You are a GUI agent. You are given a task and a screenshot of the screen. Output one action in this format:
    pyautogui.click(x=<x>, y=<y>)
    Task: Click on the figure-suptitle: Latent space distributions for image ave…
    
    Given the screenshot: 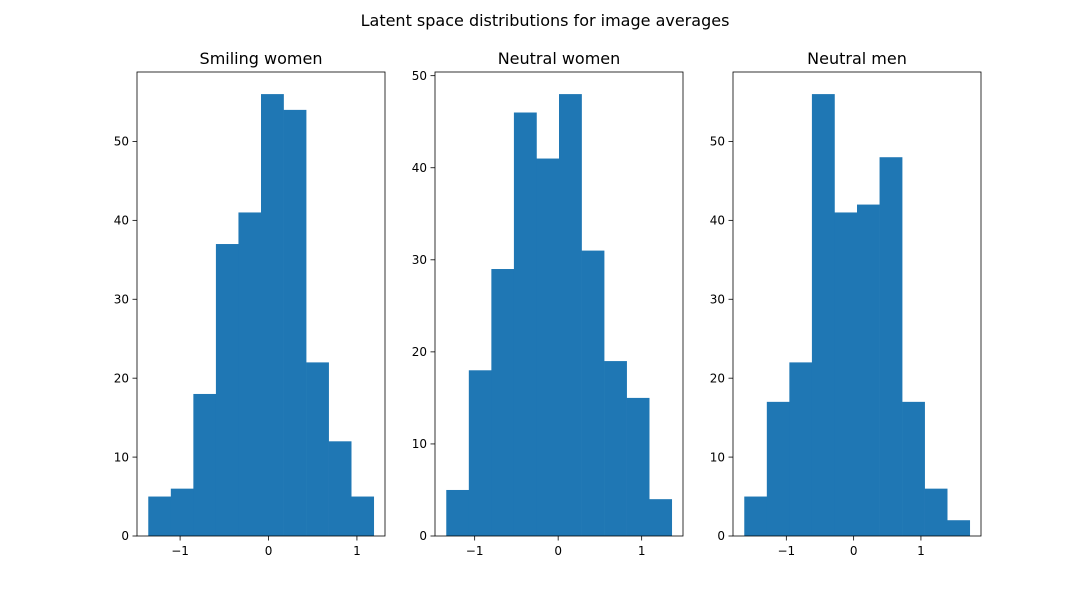 What is the action you would take?
    pyautogui.click(x=545, y=20)
    